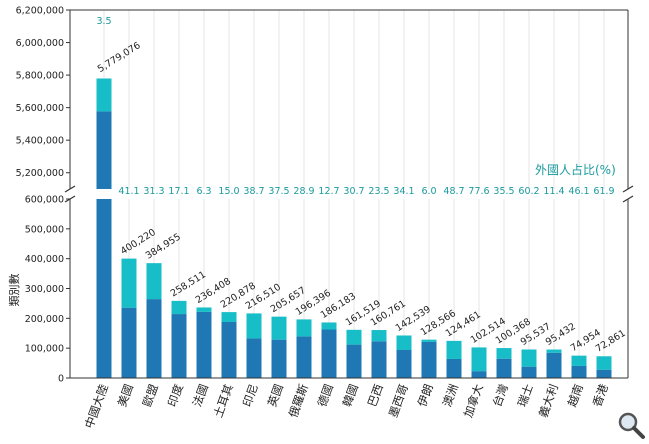 This screenshot has height=444, width=649. What do you see at coordinates (228, 191) in the screenshot?
I see `foreign-share-label: 15.0` at bounding box center [228, 191].